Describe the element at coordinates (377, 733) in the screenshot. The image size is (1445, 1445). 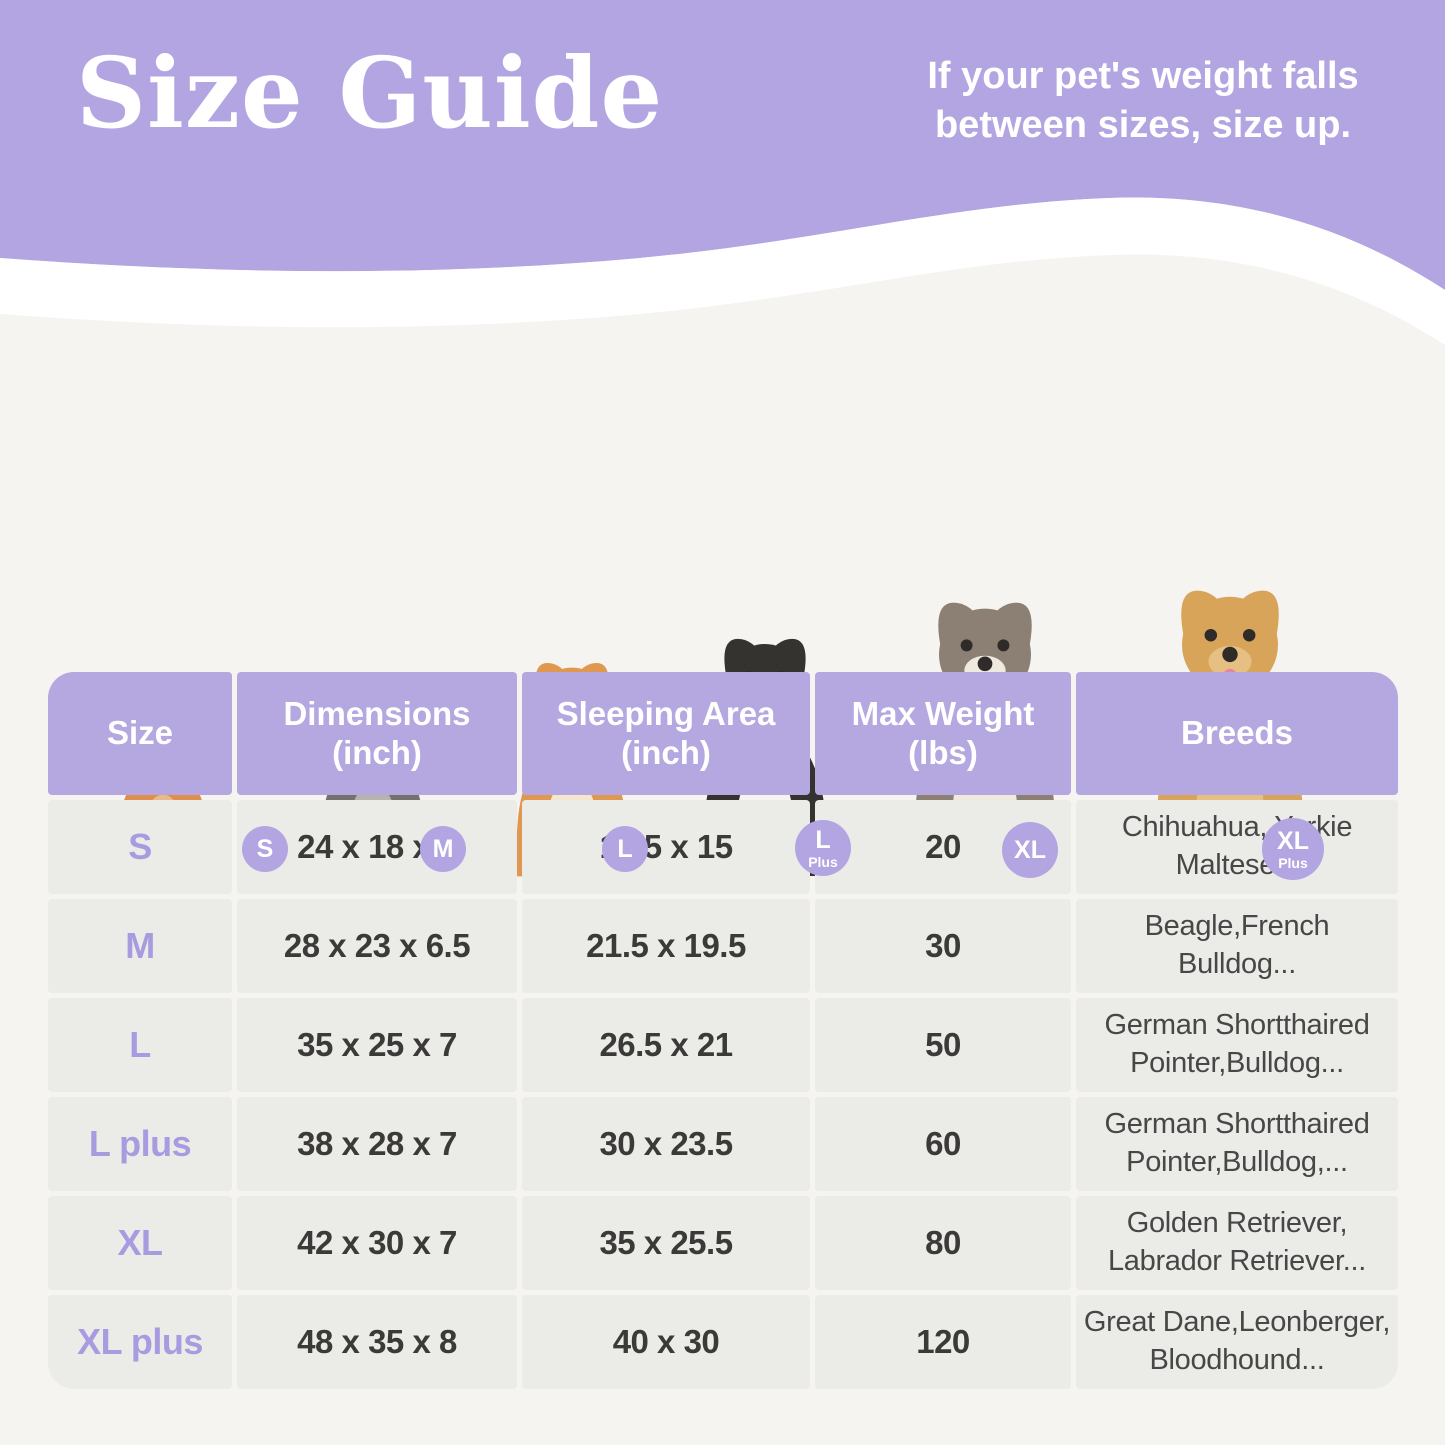
I see `column-header-dimensions: Dimensions (inch)` at that location.